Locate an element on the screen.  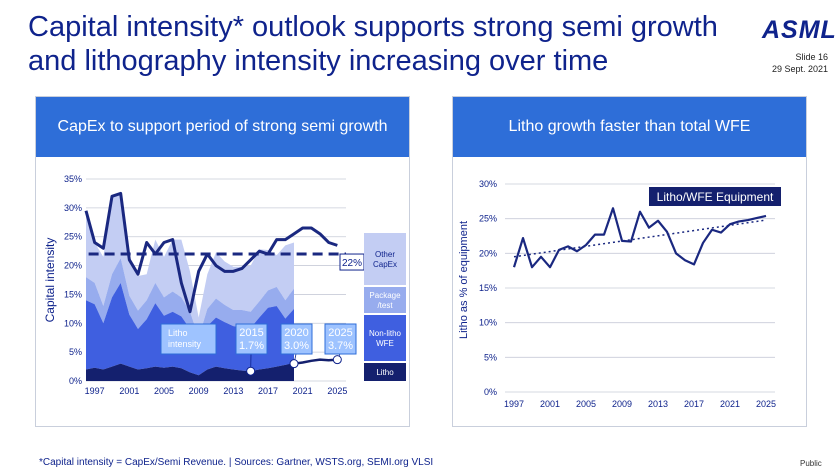
other-capex-area is located at coordinates (190, 264).